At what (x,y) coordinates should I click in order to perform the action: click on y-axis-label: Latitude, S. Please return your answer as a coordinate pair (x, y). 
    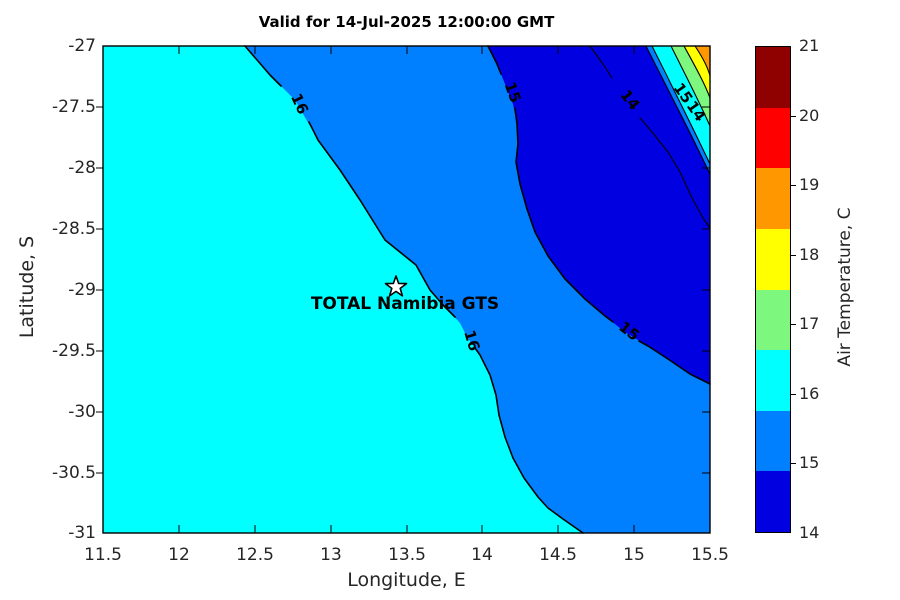
    Looking at the image, I should click on (27, 287).